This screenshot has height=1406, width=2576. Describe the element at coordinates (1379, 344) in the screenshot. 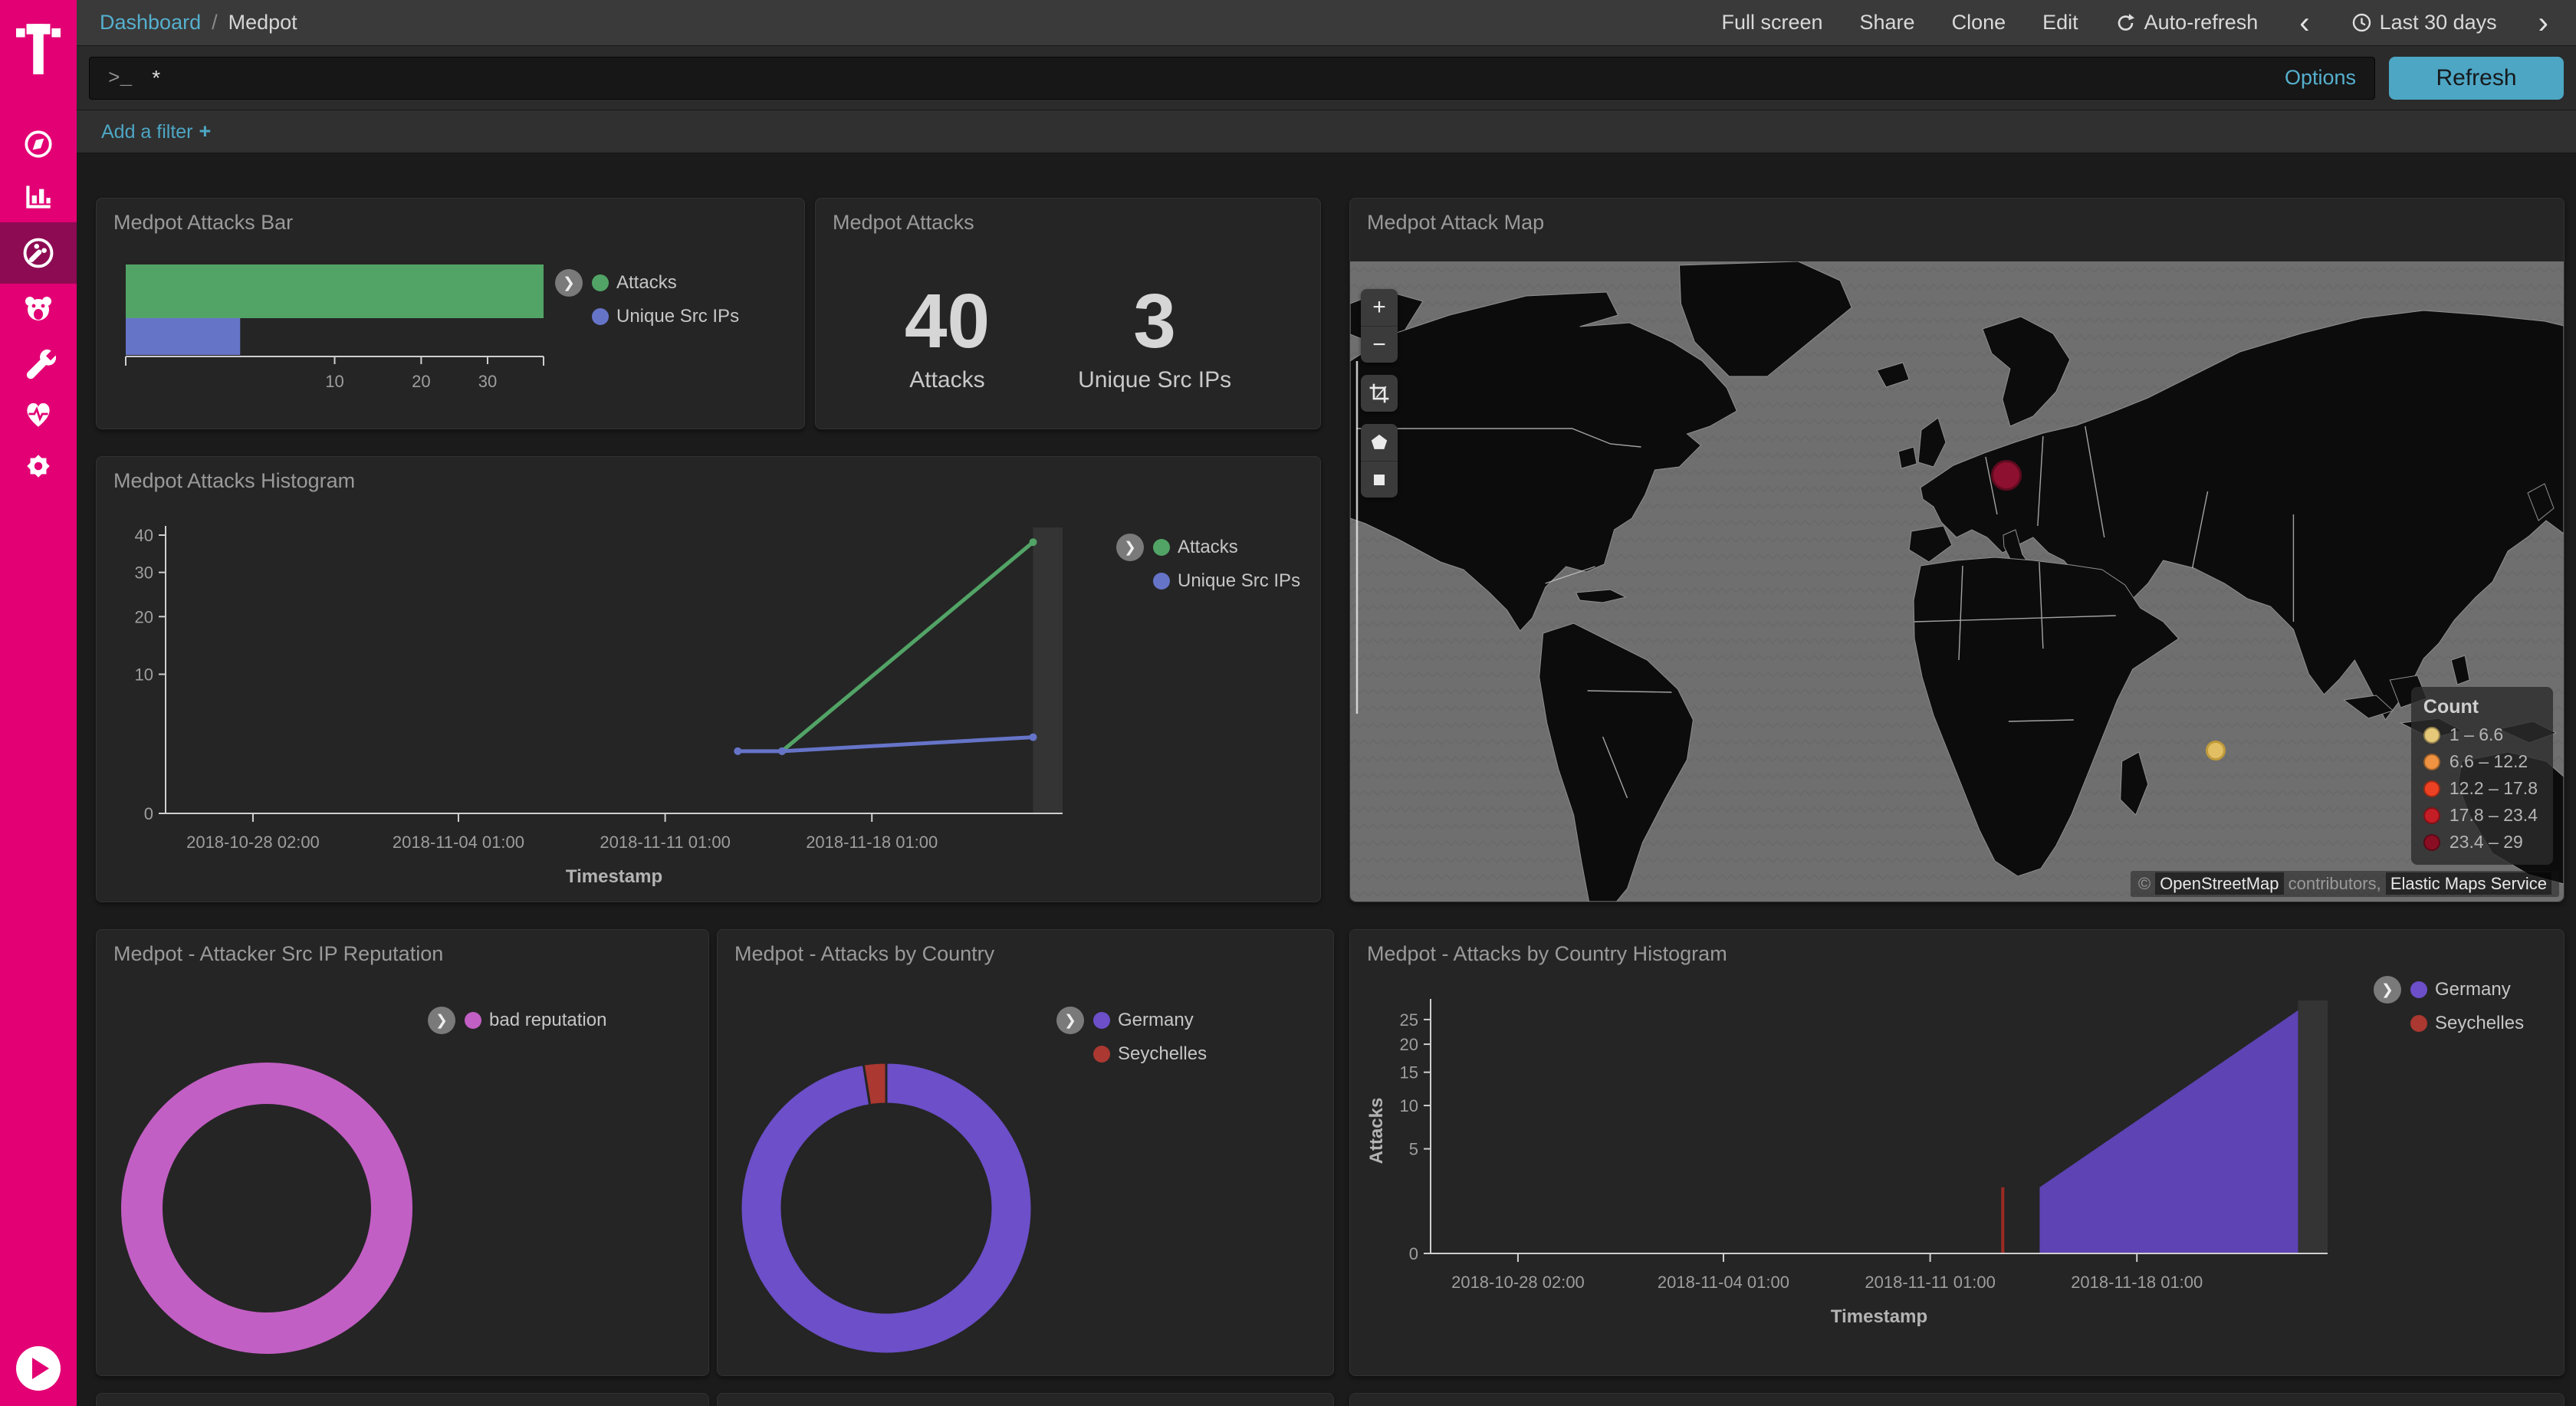

I see `map-zoom-out-button: −` at that location.